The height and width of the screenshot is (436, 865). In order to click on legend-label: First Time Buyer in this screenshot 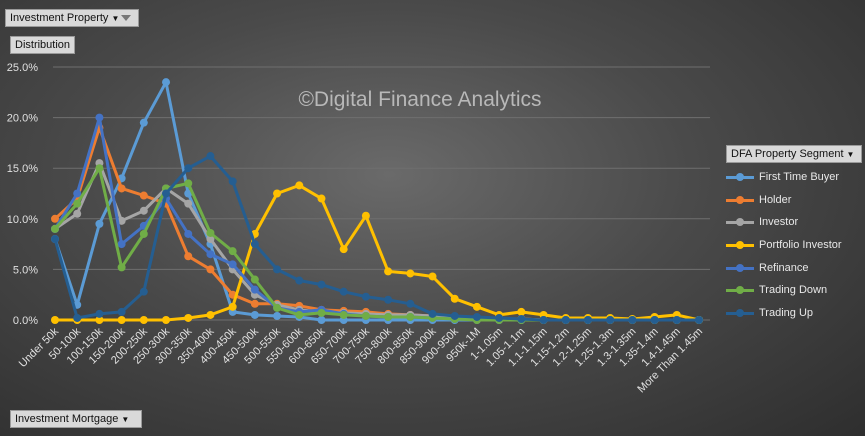, I will do `click(799, 177)`.